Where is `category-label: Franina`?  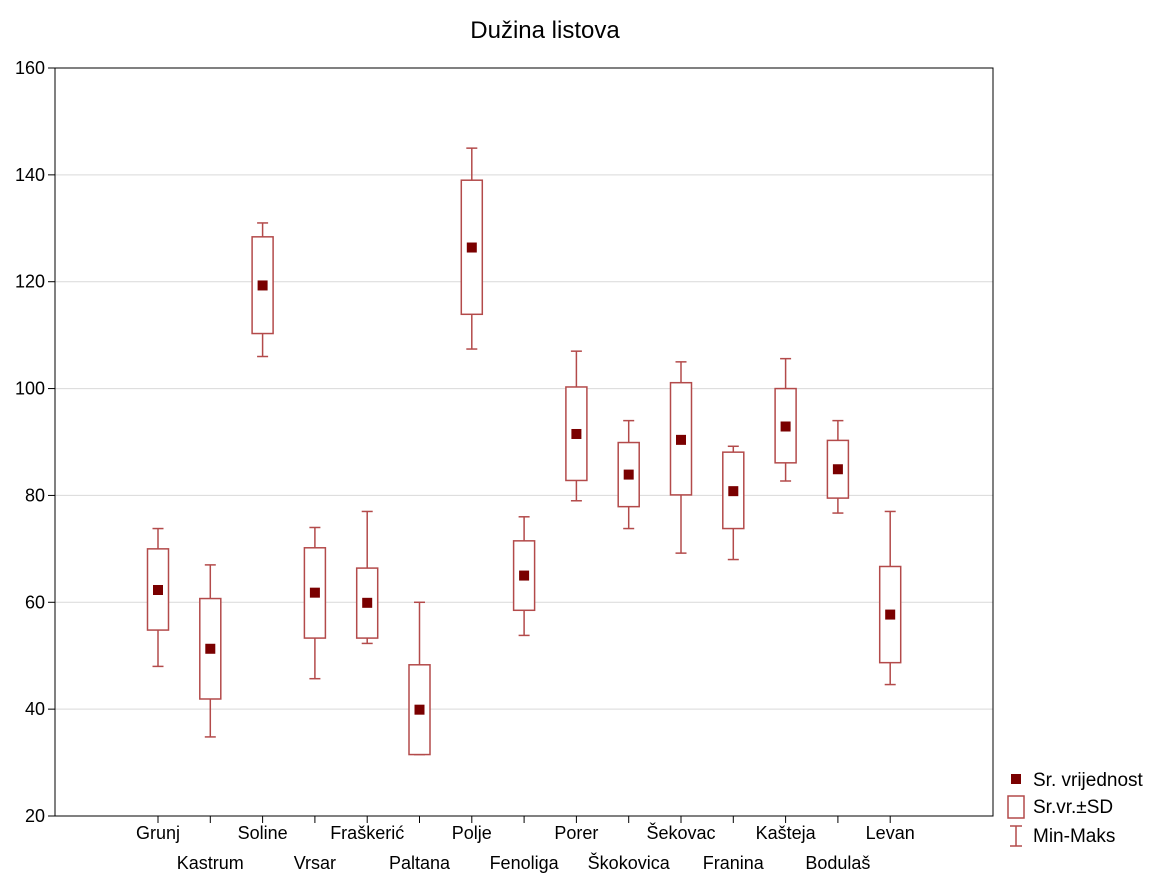
category-label: Franina is located at coordinates (734, 863).